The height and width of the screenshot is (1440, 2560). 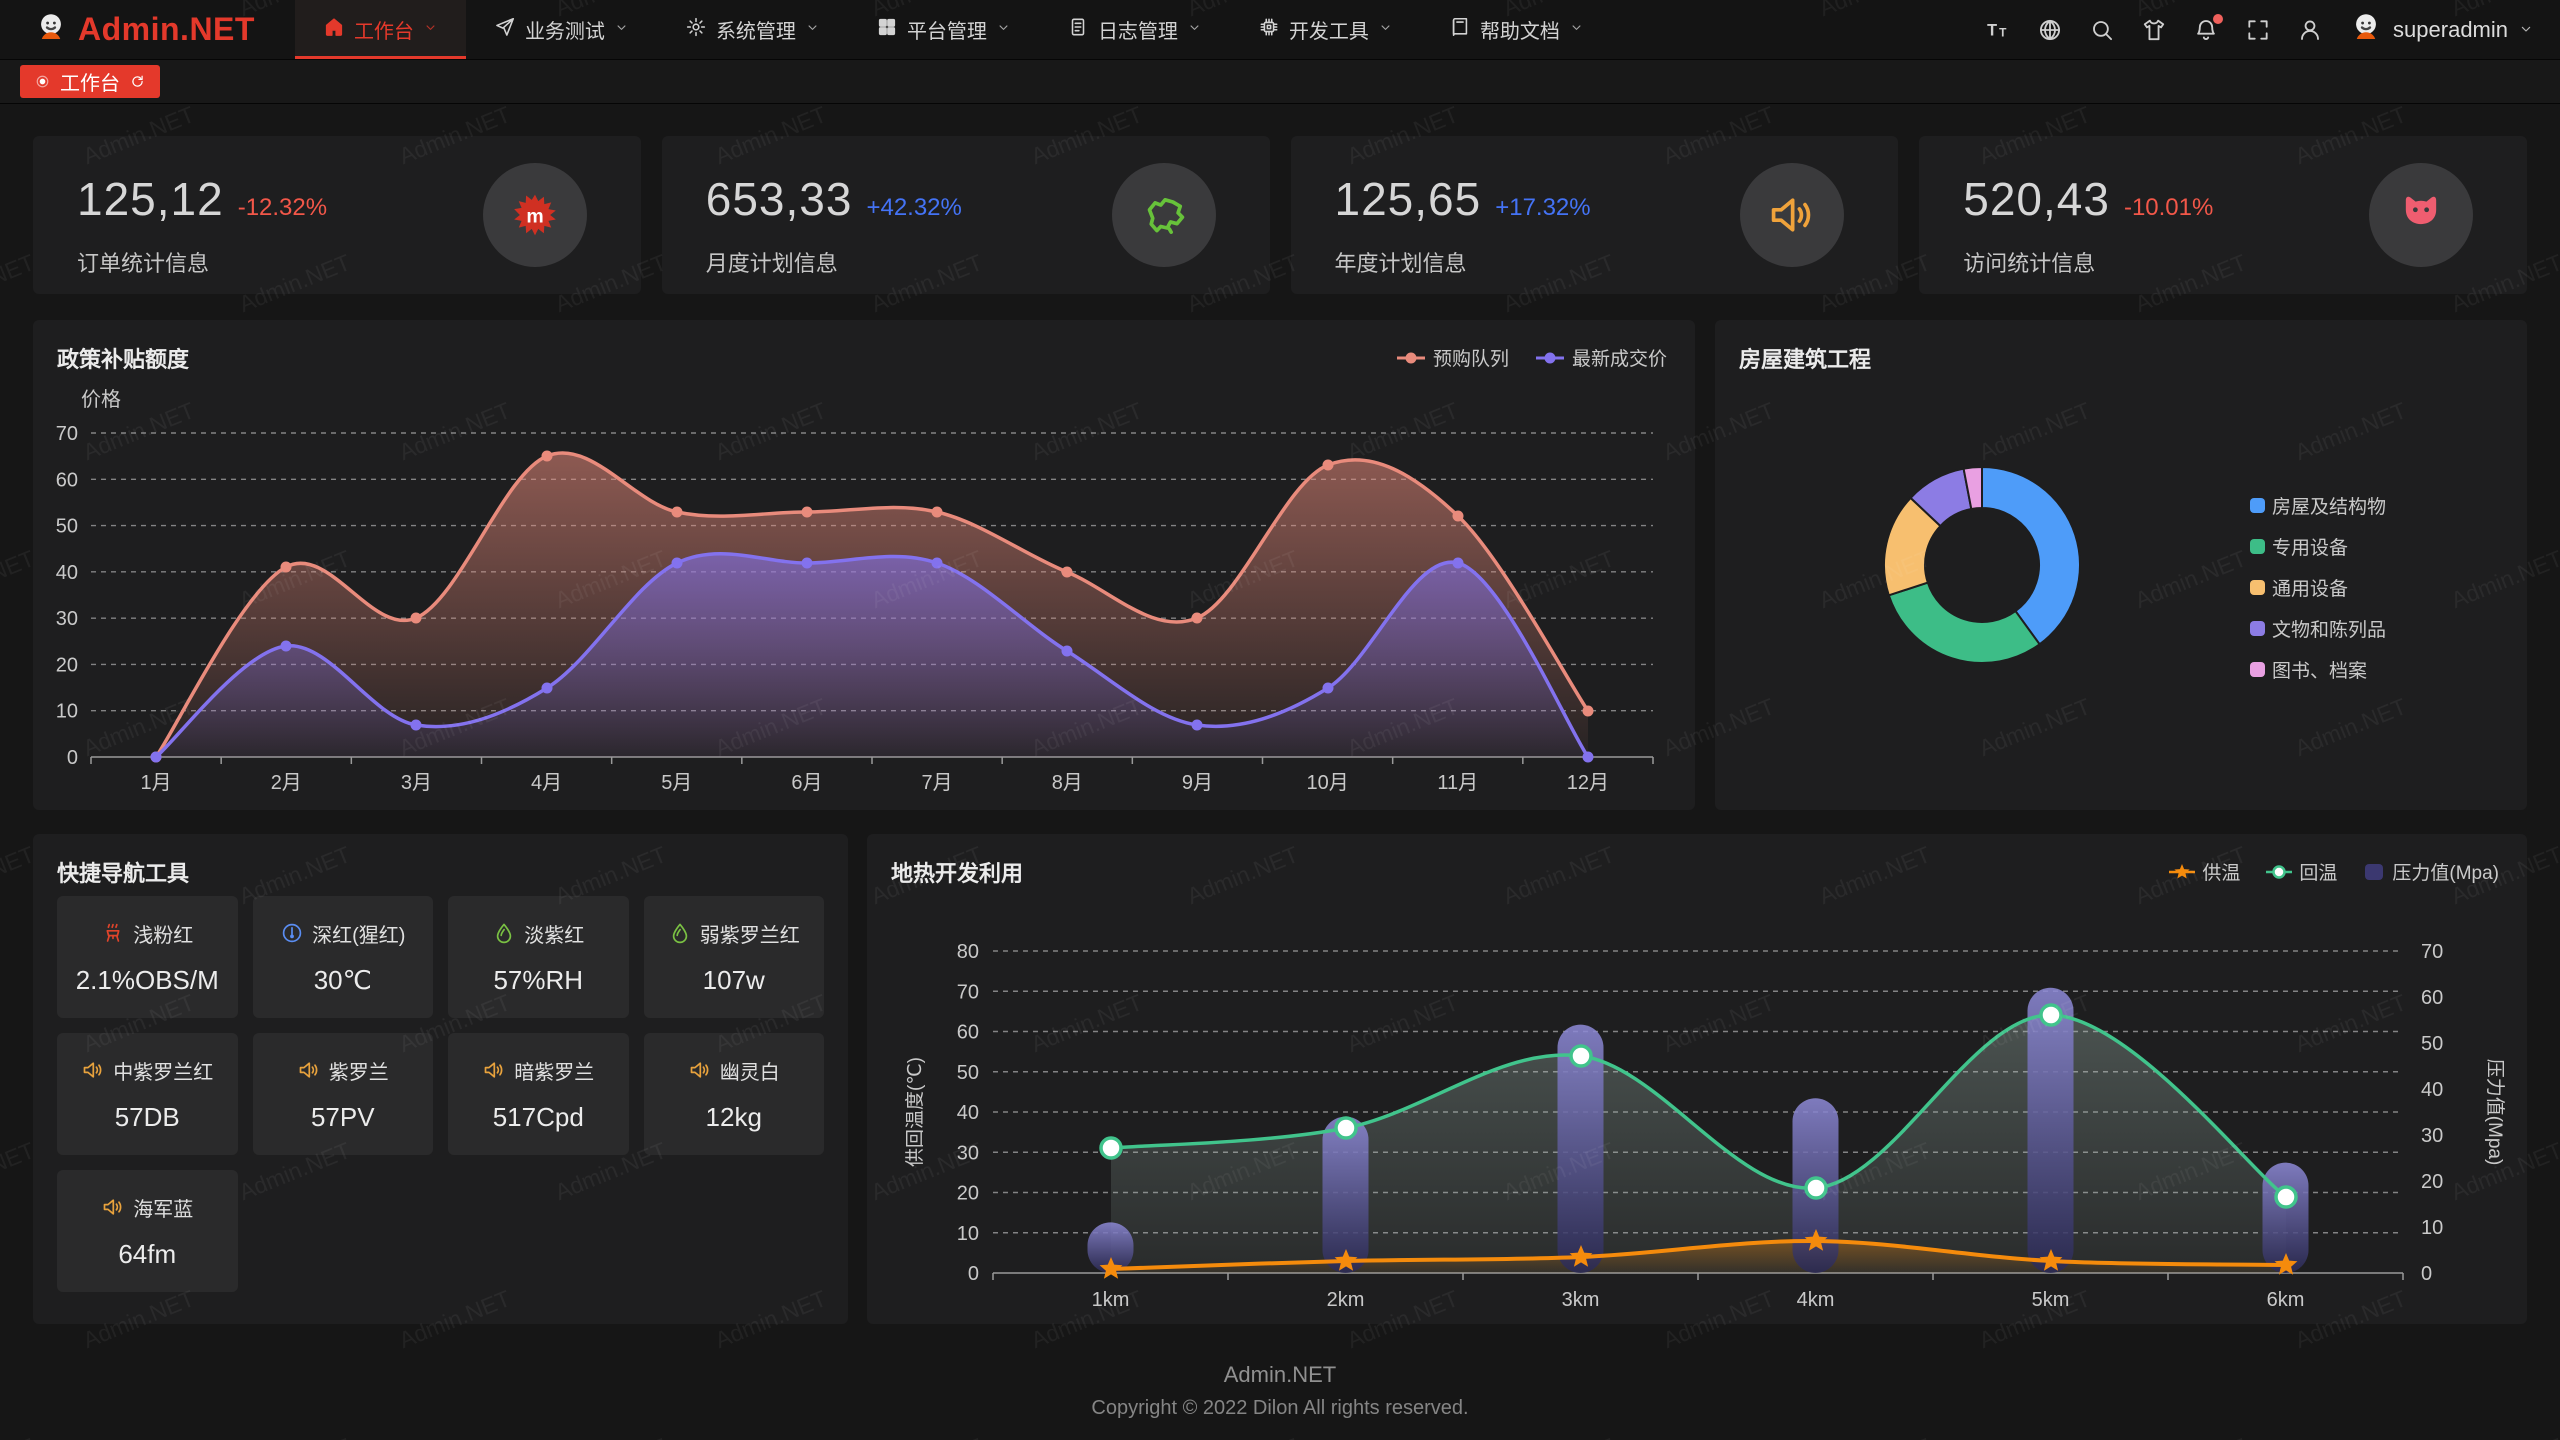 What do you see at coordinates (342, 1094) in the screenshot?
I see `quick-nav-button-6: 紫罗兰 57PV` at bounding box center [342, 1094].